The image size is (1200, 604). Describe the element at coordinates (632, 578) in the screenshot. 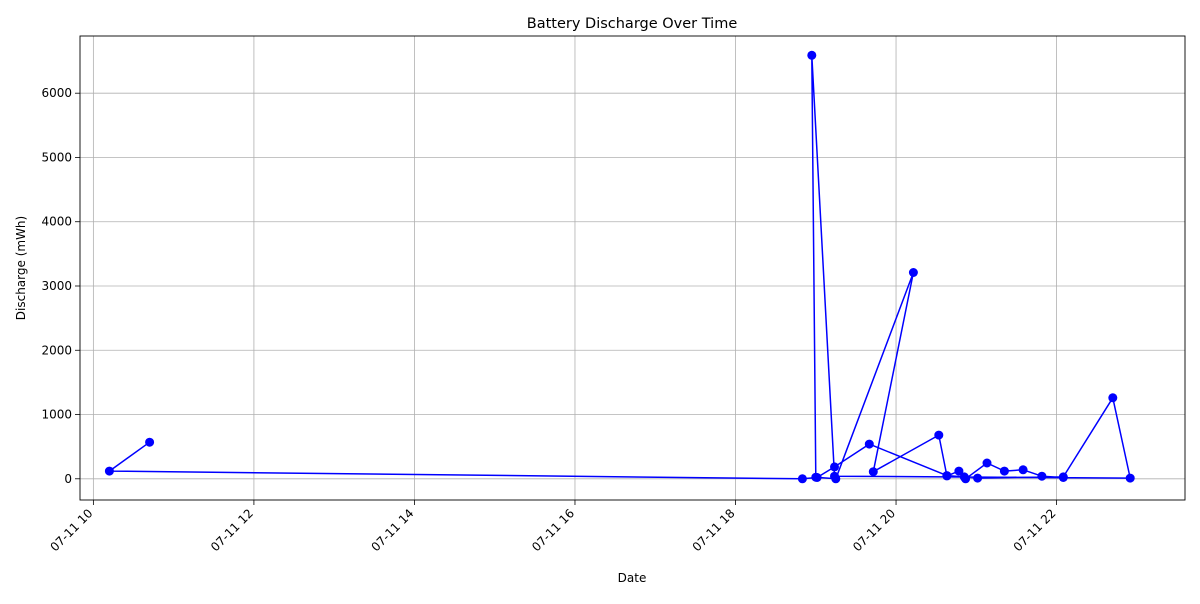

I see `x-axis-label: Date` at that location.